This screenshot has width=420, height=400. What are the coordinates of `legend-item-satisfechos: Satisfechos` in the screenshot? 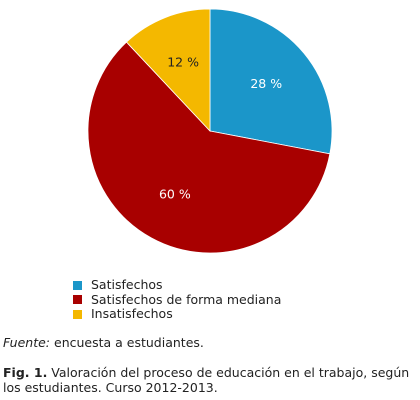 It's located at (177, 285).